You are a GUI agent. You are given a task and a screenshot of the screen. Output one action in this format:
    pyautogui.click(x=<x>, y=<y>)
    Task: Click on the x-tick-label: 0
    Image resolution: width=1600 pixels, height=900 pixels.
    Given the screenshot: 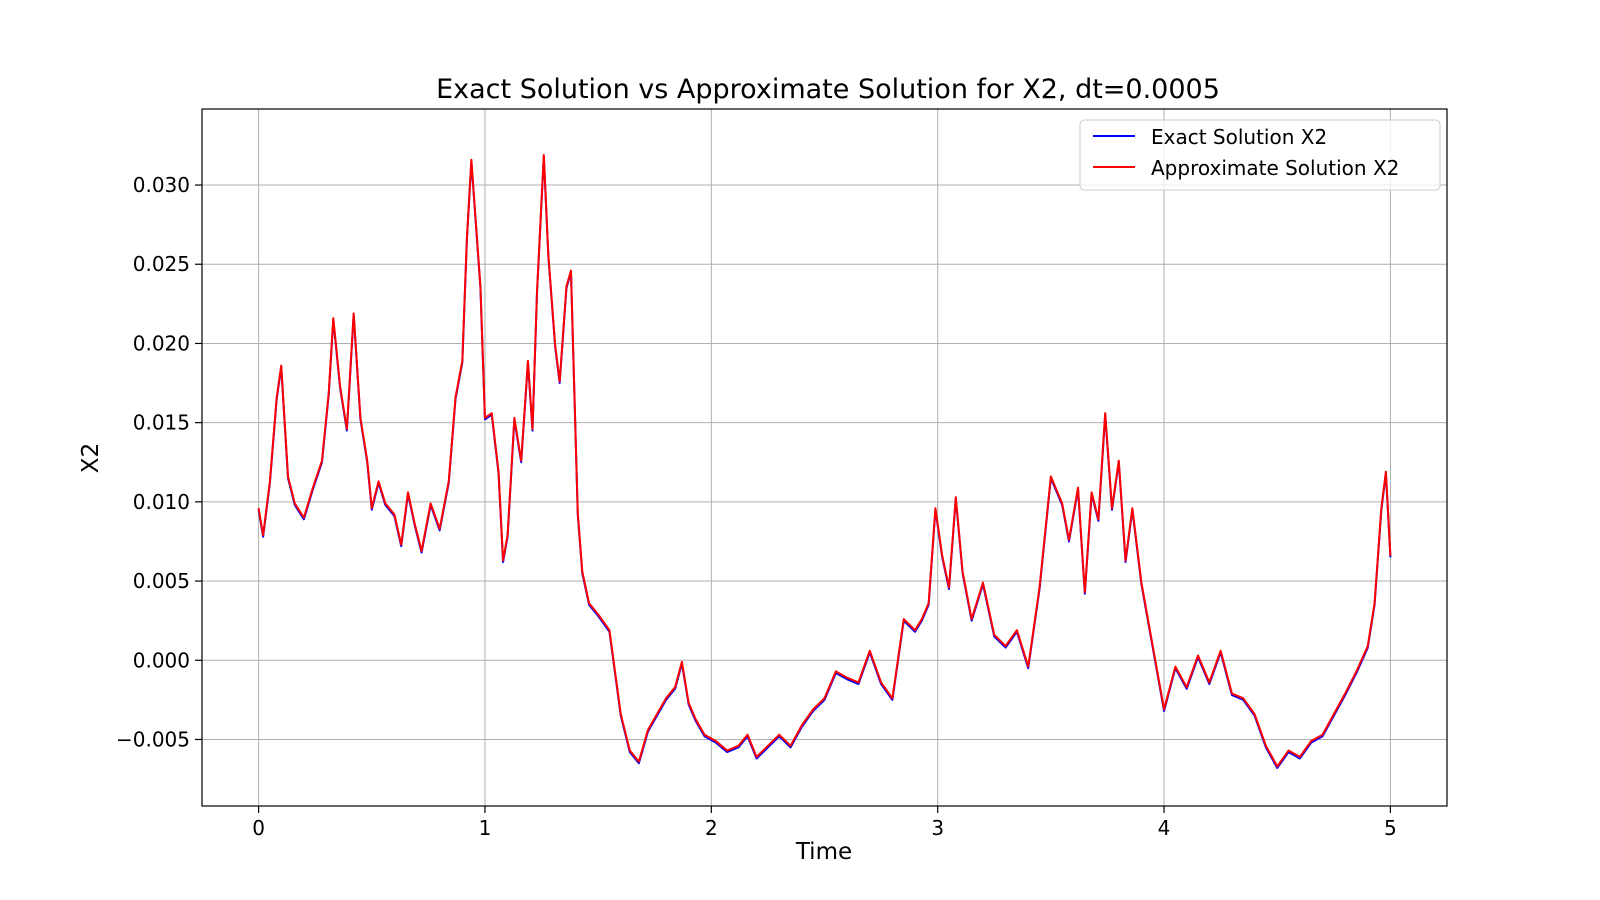 What is the action you would take?
    pyautogui.click(x=258, y=828)
    